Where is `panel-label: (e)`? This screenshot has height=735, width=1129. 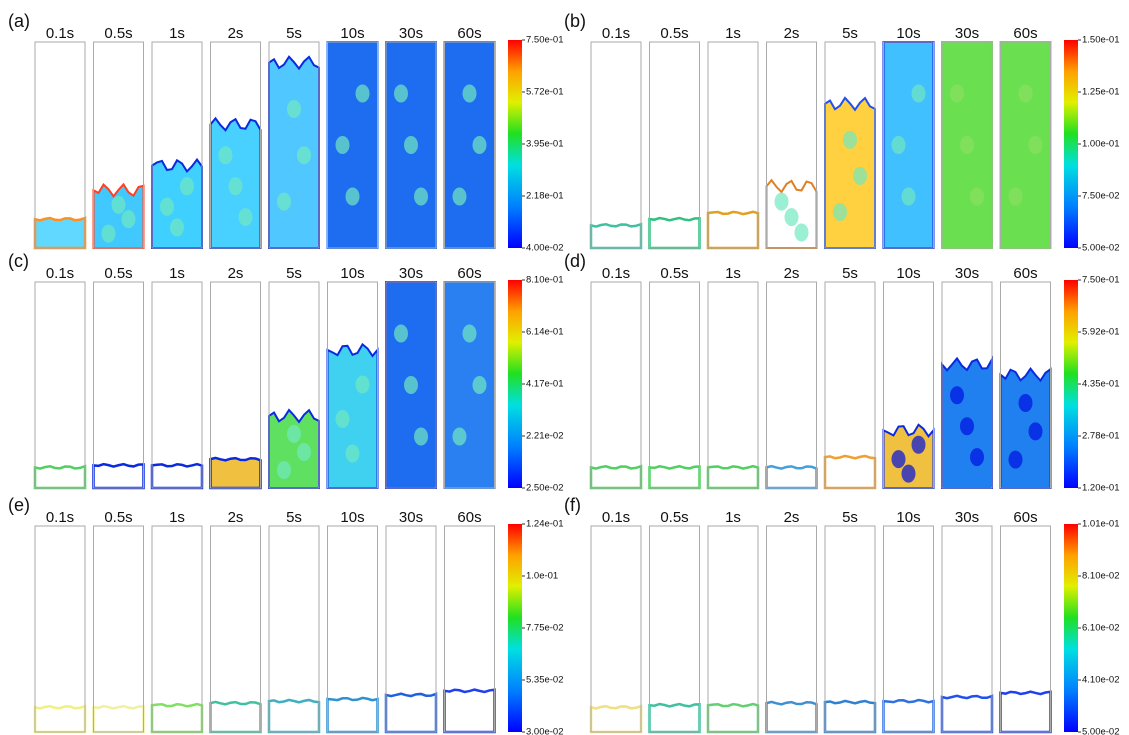 panel-label: (e) is located at coordinates (19, 505).